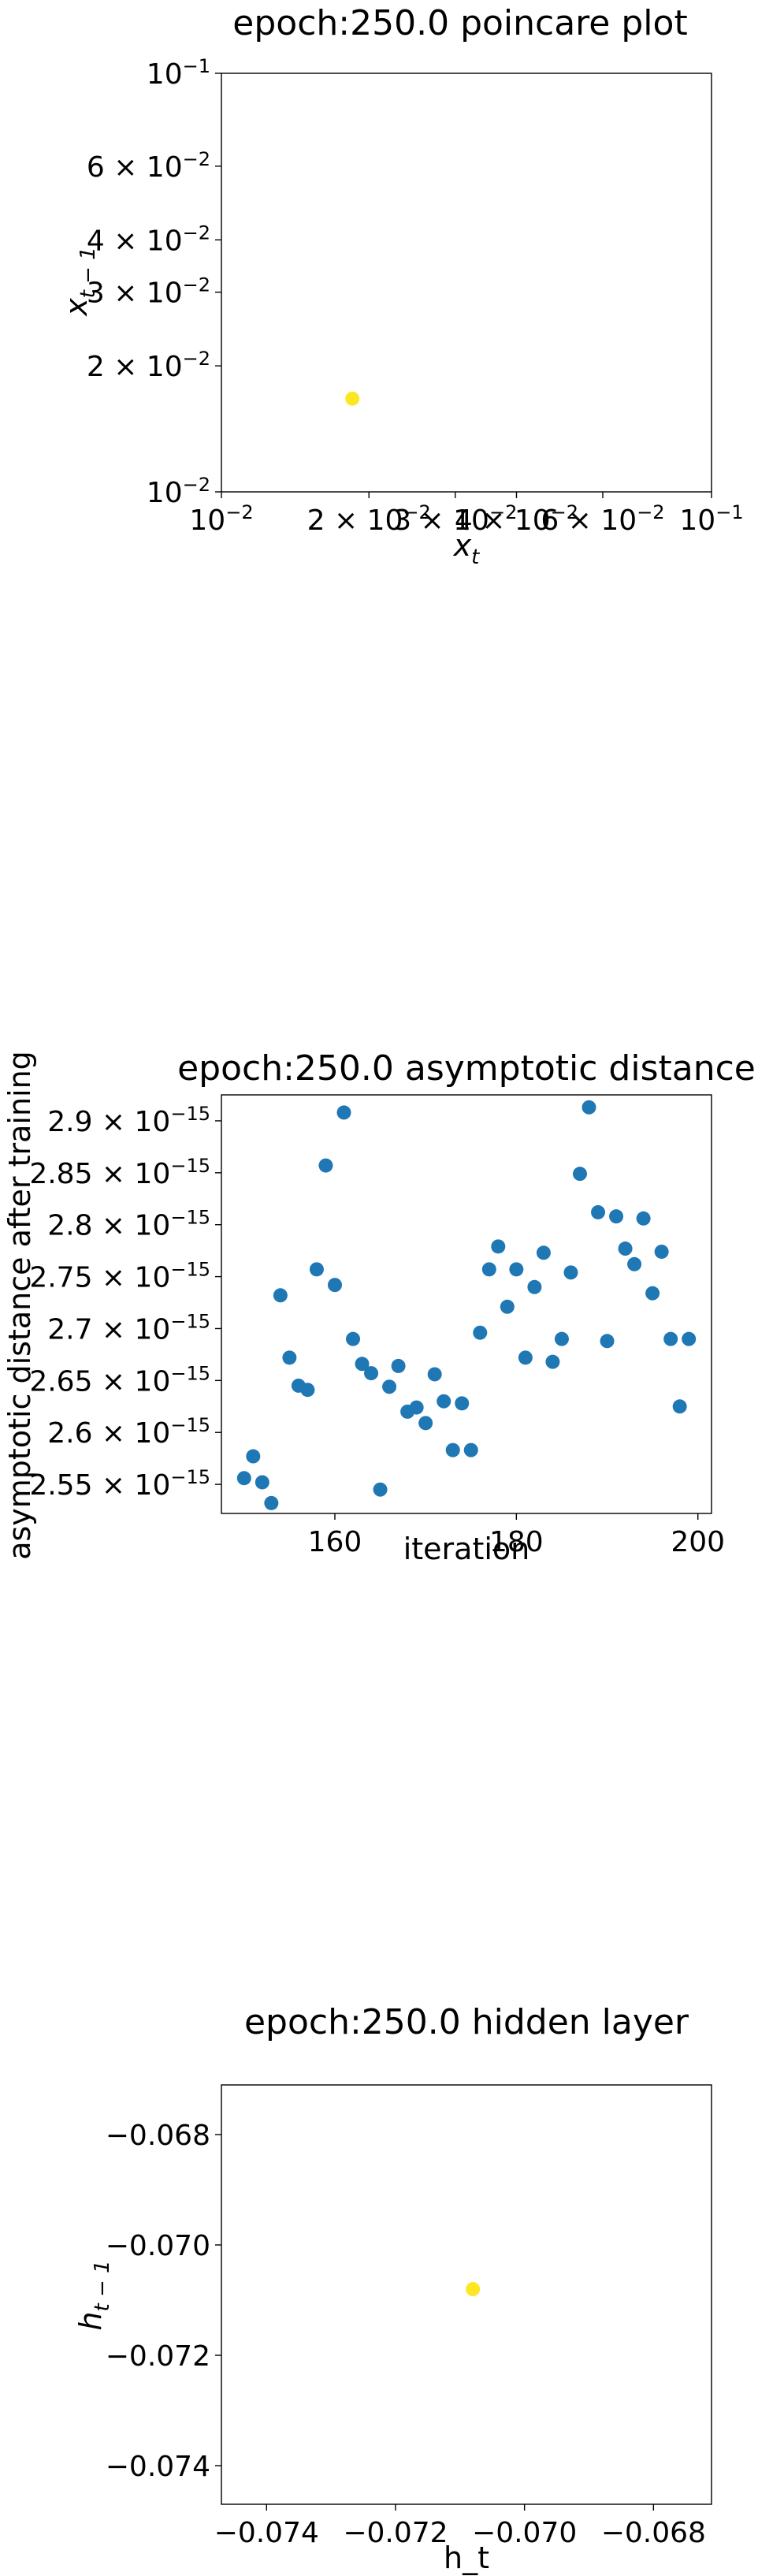 The height and width of the screenshot is (2576, 758). Describe the element at coordinates (79, 282) in the screenshot. I see `poincare-plot-ylabel: xt − 1` at that location.